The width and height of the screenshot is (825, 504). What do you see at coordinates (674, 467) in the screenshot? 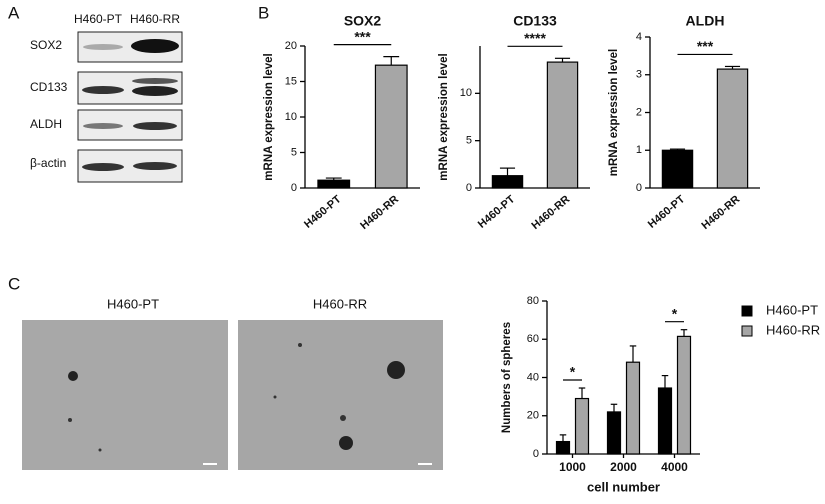
I see `x-tick-label: 4000` at bounding box center [674, 467].